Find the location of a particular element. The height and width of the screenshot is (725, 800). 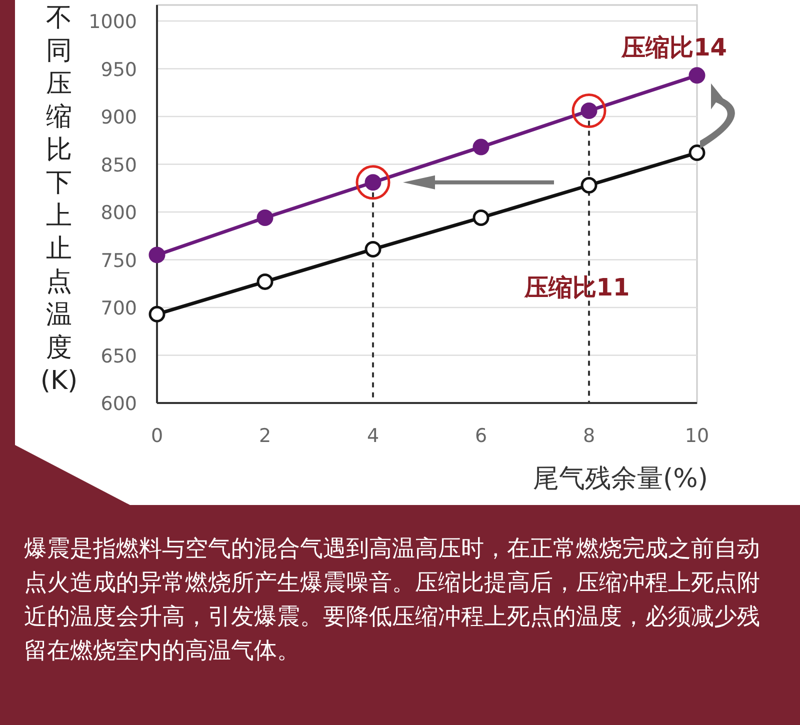

x-tick-label: 10 is located at coordinates (697, 436).